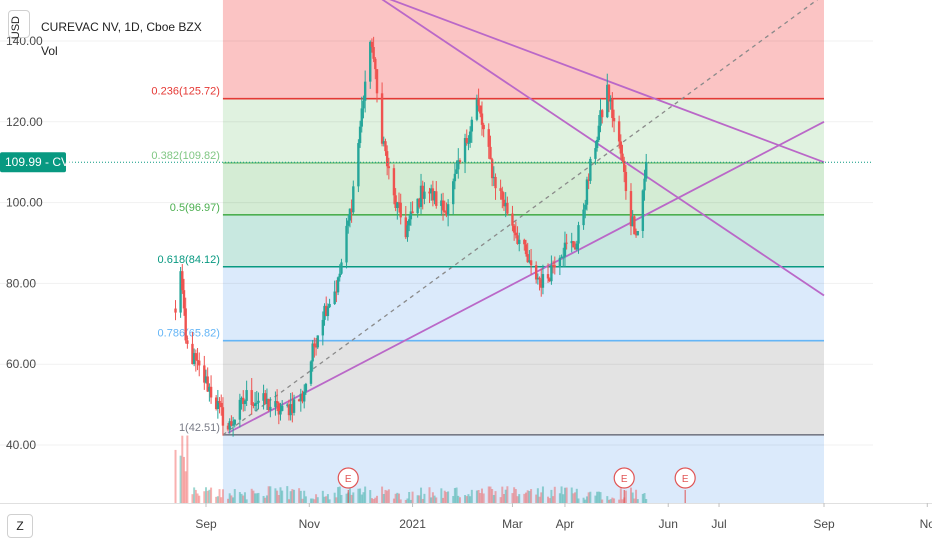 The image size is (932, 555). I want to click on trendline, so click(607, 82).